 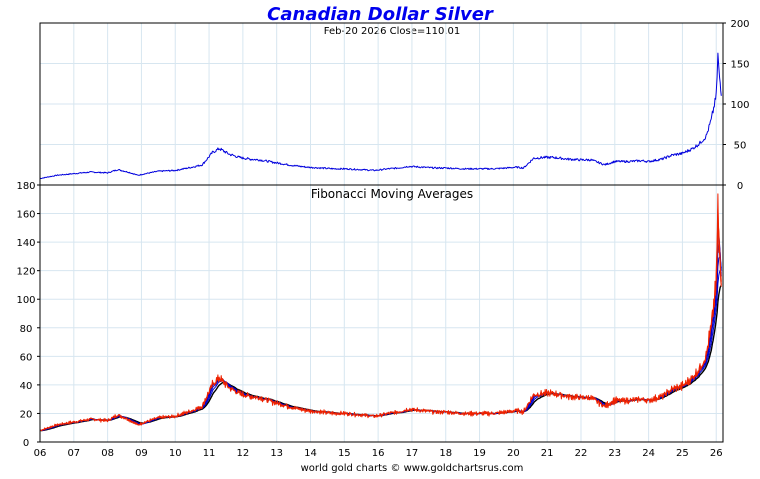 What do you see at coordinates (25, 272) in the screenshot?
I see `y-tick-label: 120` at bounding box center [25, 272].